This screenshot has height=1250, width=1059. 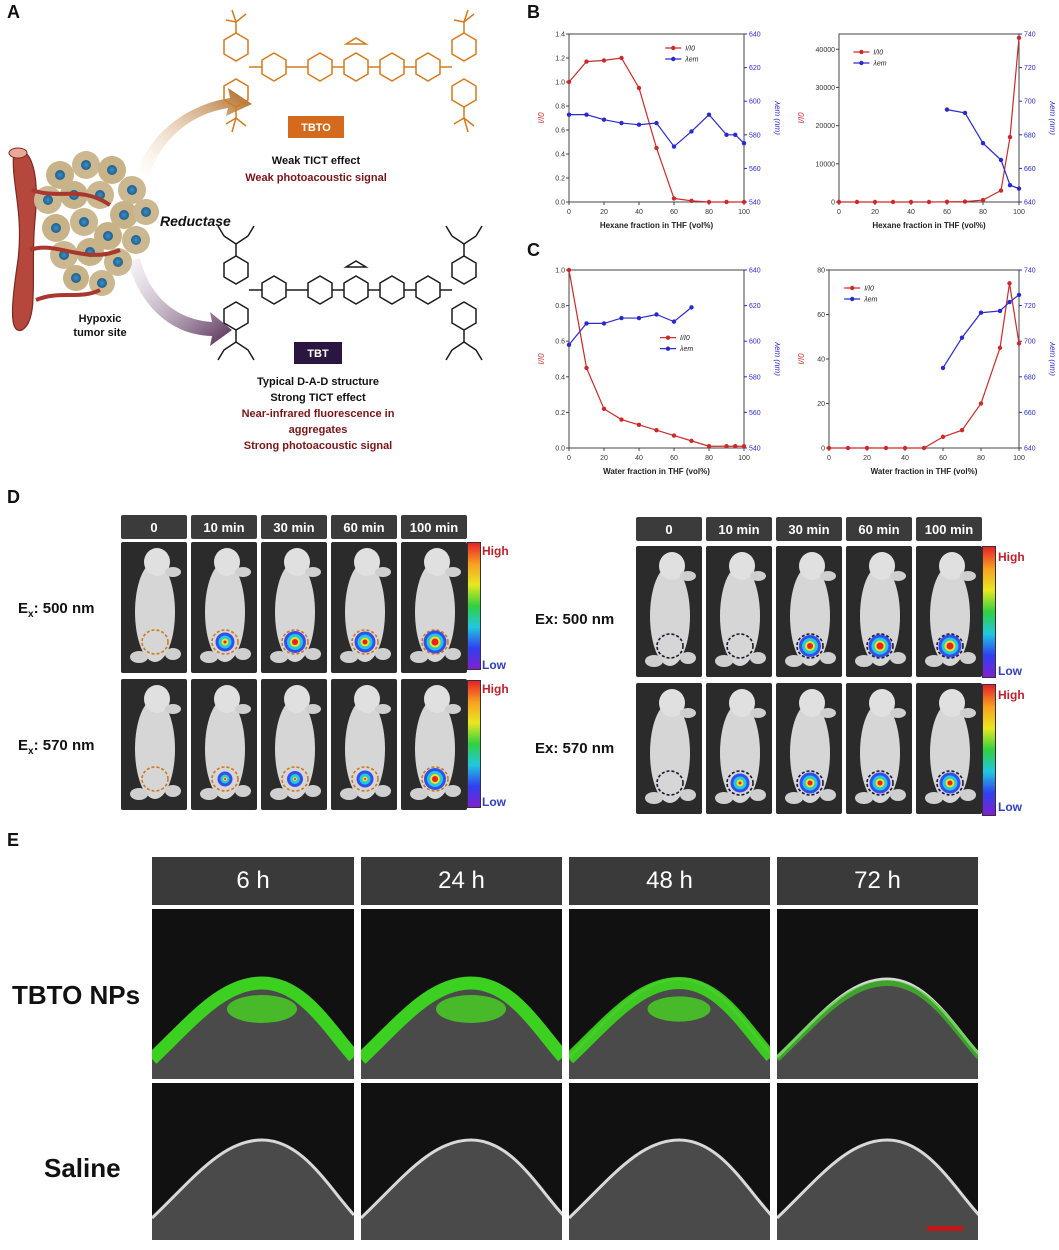 I want to click on d-left-mouse-image-r1-c1, so click(x=224, y=744).